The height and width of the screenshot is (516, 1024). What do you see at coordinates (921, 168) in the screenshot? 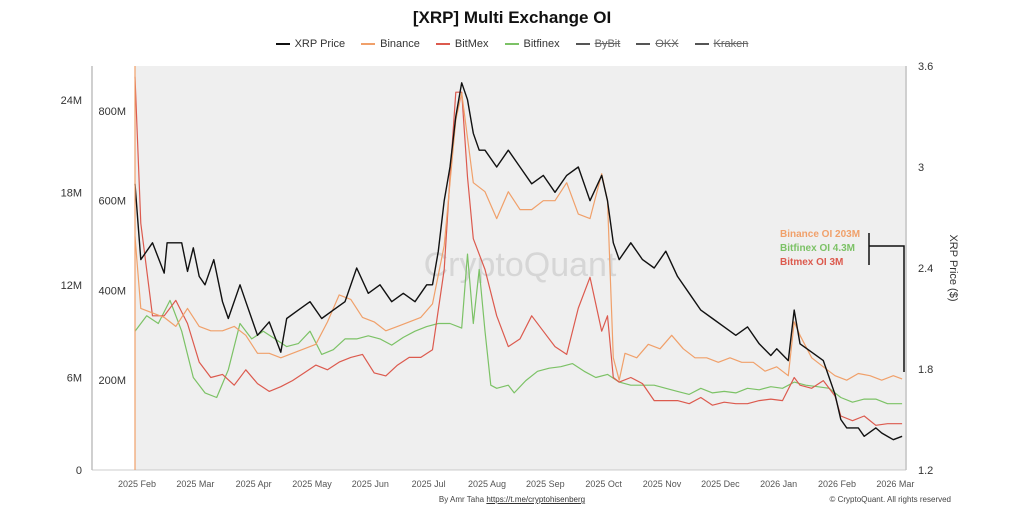
I see `right-tick-label: 3` at bounding box center [921, 168].